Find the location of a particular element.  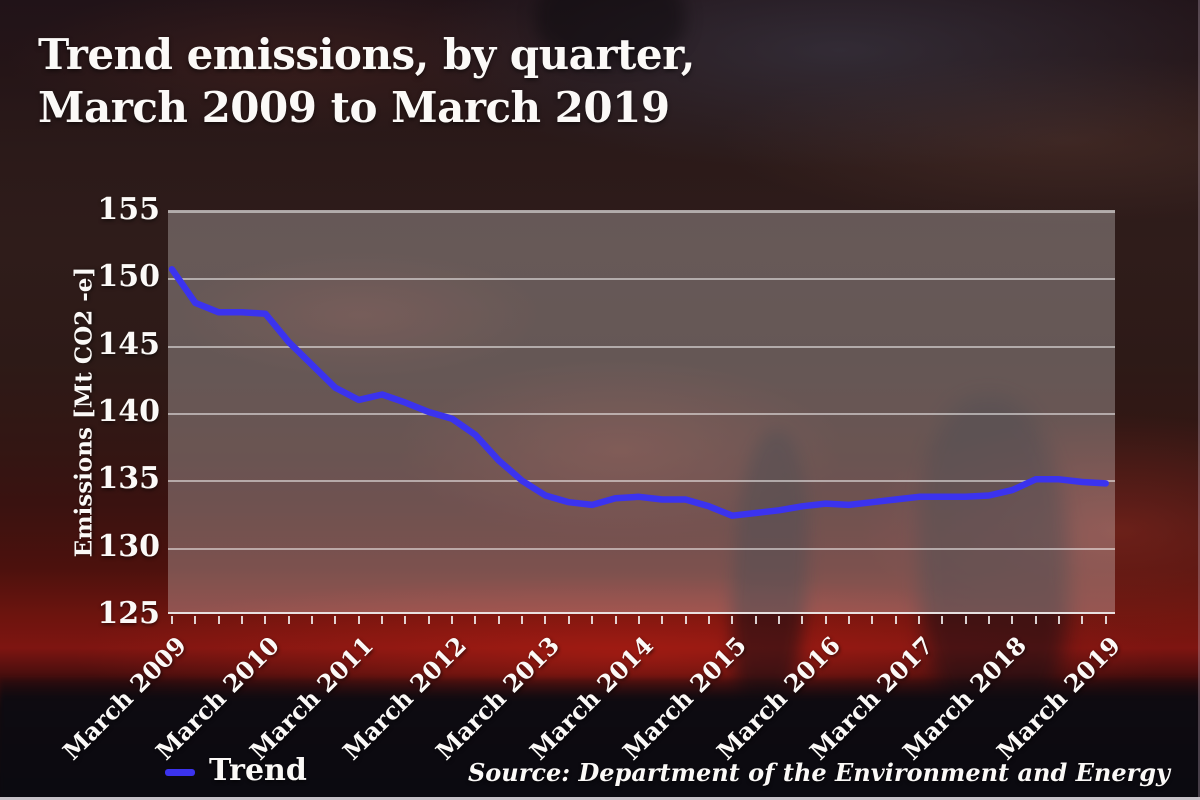

y-tick-label-145: 145 is located at coordinates (128, 344).